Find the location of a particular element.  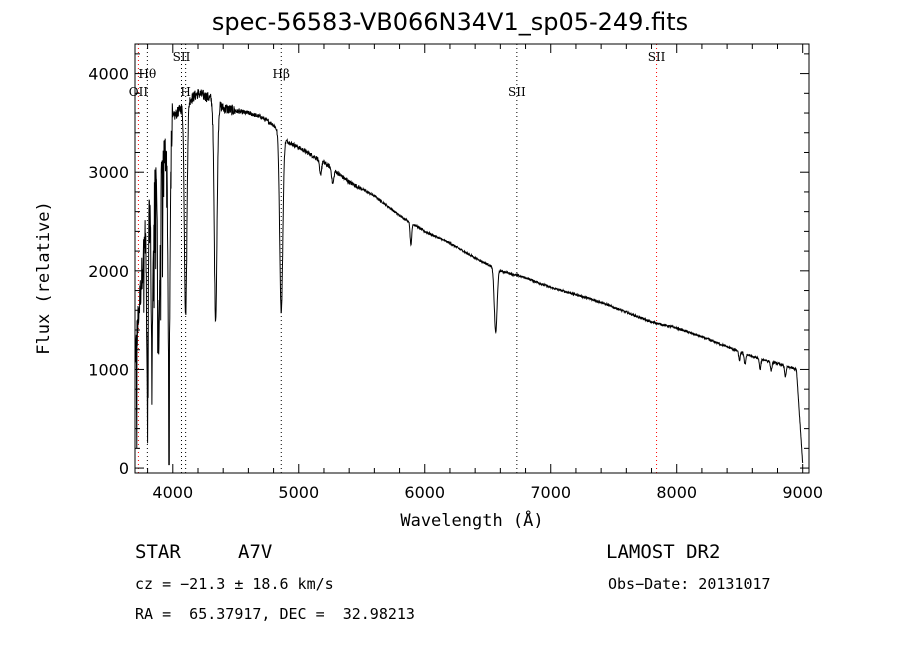

sky-coordinates: RA = 65.37917, DEC = 32.98213 is located at coordinates (275, 614).